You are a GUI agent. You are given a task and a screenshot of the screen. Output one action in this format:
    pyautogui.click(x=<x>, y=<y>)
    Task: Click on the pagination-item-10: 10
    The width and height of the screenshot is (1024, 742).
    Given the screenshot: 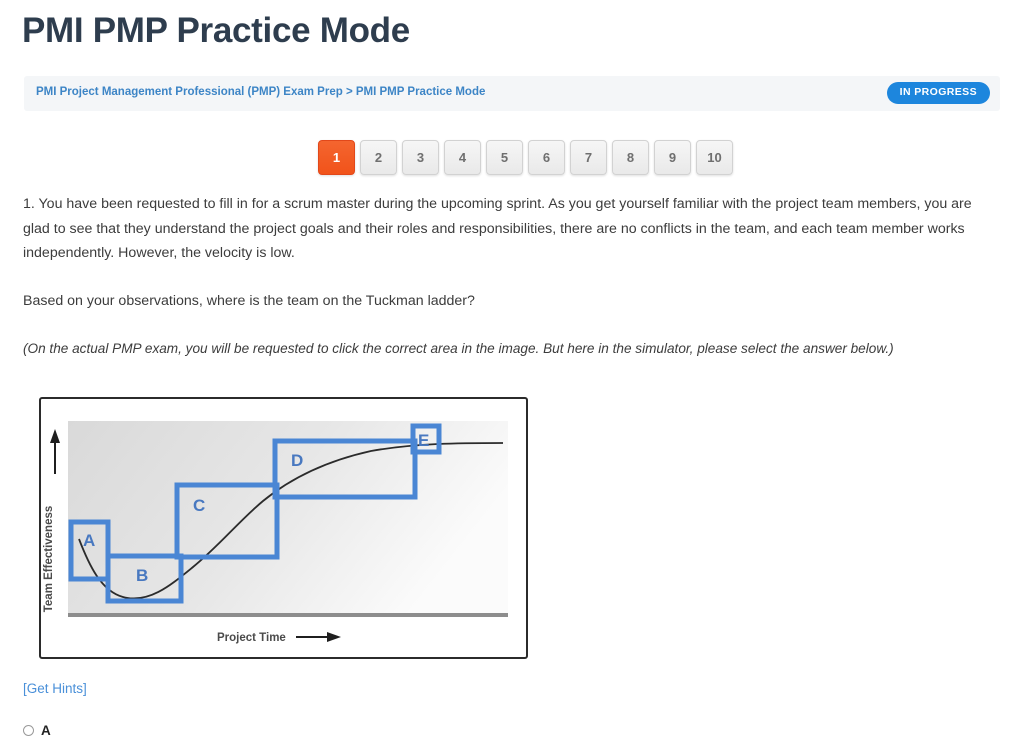 What is the action you would take?
    pyautogui.click(x=714, y=157)
    